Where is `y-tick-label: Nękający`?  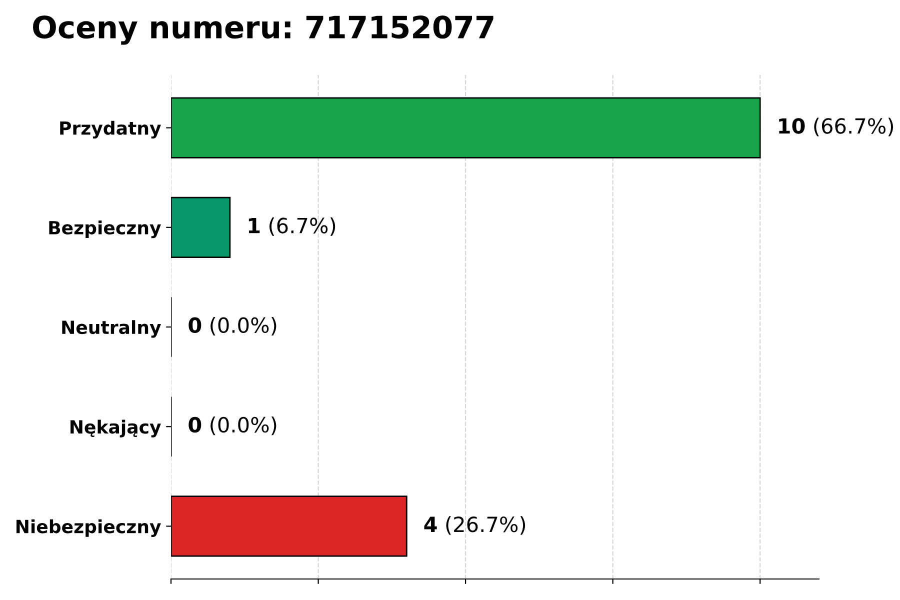
y-tick-label: Nękający is located at coordinates (115, 429).